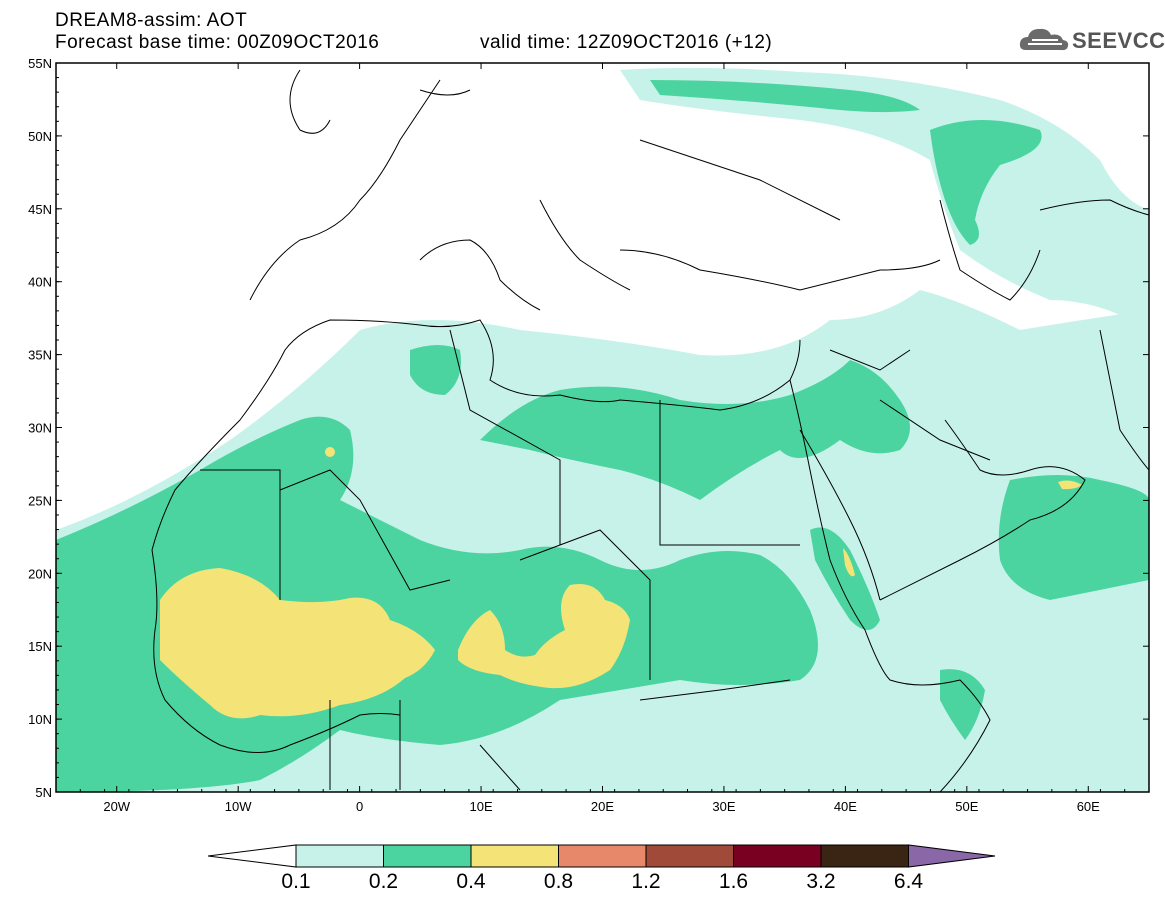 The width and height of the screenshot is (1165, 905). I want to click on lon-label: 20W, so click(116, 806).